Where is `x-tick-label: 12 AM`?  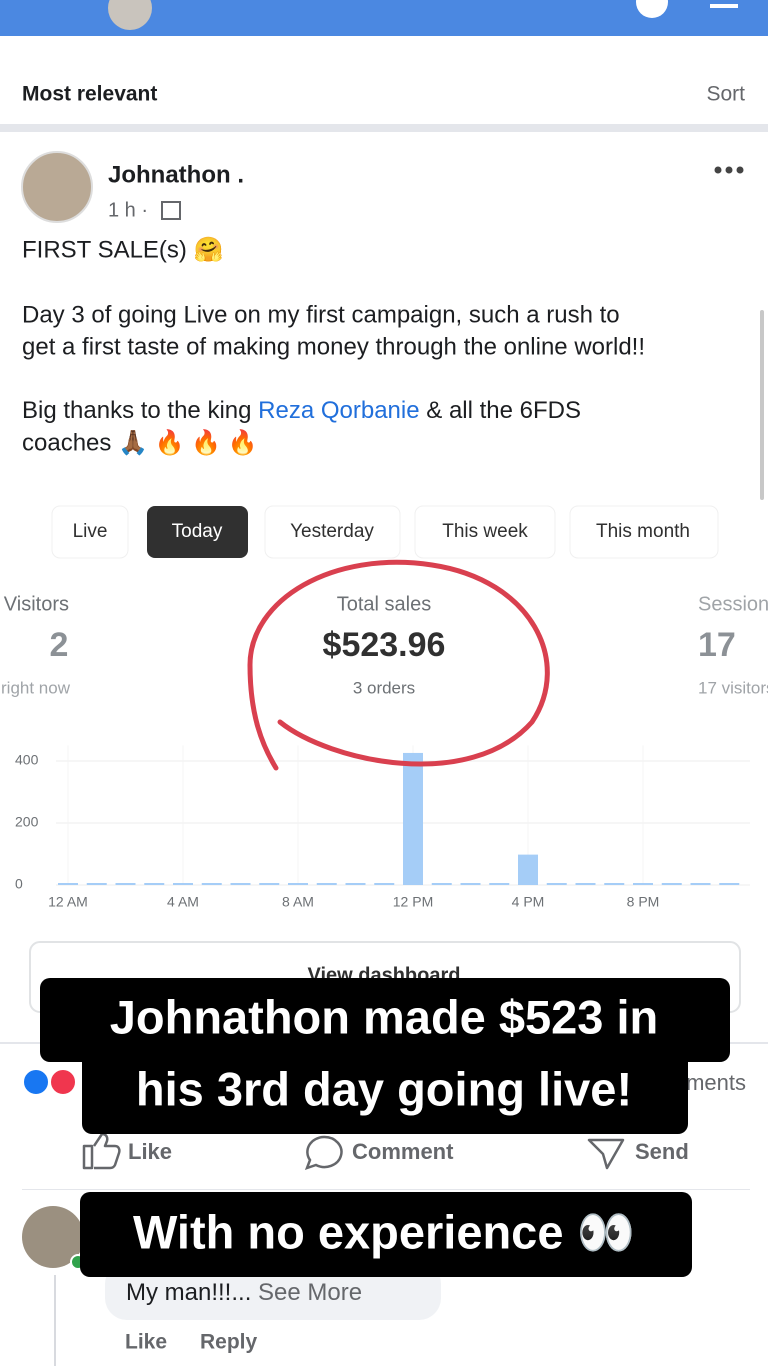
x-tick-label: 12 AM is located at coordinates (68, 902).